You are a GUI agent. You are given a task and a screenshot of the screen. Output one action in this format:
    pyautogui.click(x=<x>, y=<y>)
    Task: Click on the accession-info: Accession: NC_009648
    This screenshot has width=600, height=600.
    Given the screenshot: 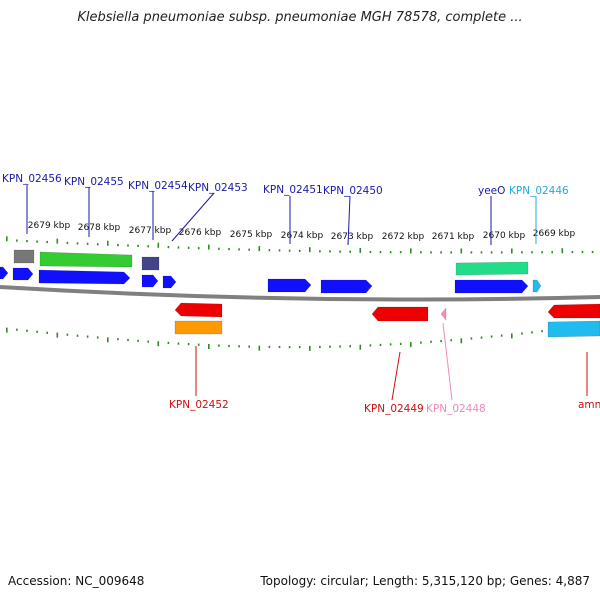 What is the action you would take?
    pyautogui.click(x=76, y=581)
    